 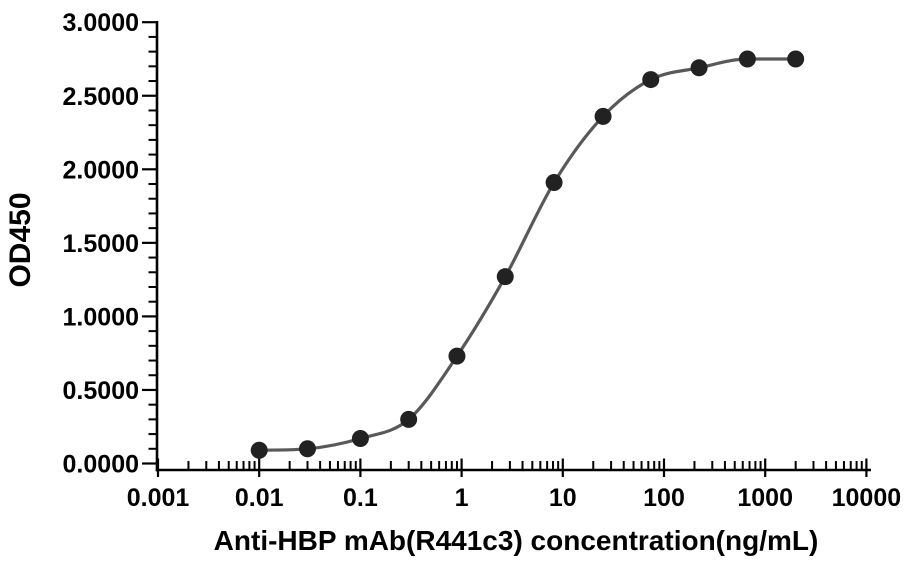 What do you see at coordinates (765, 498) in the screenshot?
I see `x-tick-label: 1000` at bounding box center [765, 498].